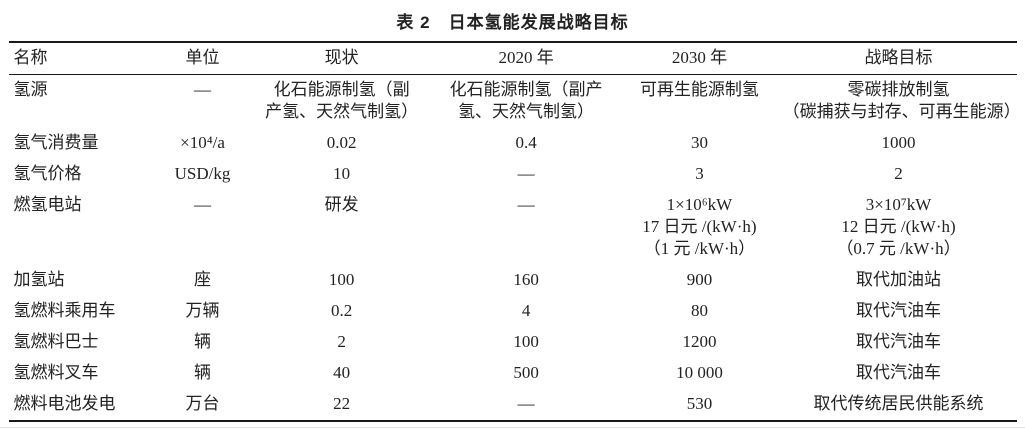 This screenshot has width=1025, height=430. I want to click on table-cell: 座, so click(203, 279).